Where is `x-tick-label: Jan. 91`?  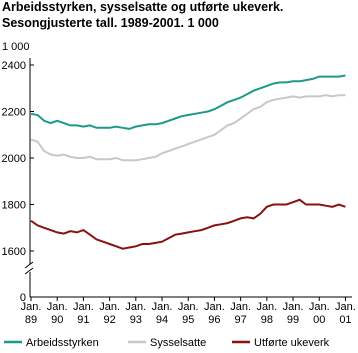 x-tick-label: Jan. 91 is located at coordinates (83, 313).